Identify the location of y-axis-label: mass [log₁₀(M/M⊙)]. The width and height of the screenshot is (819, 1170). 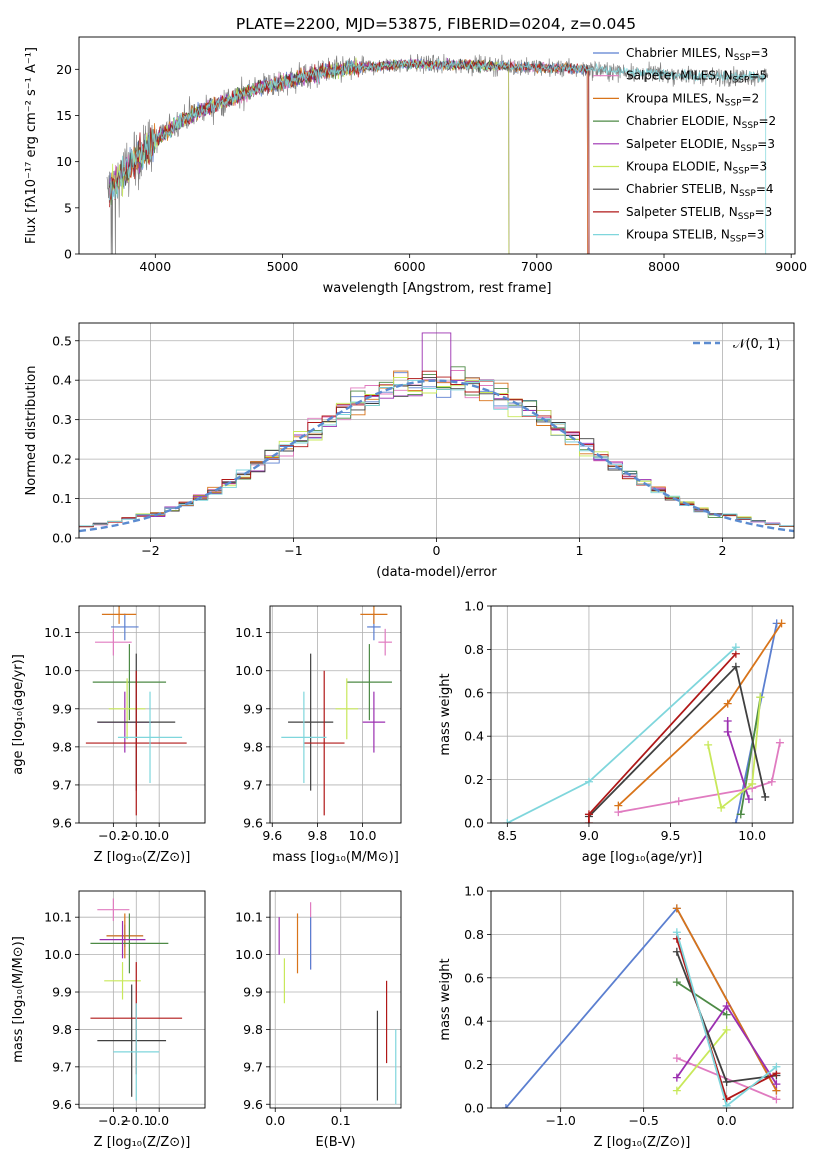
(18, 999).